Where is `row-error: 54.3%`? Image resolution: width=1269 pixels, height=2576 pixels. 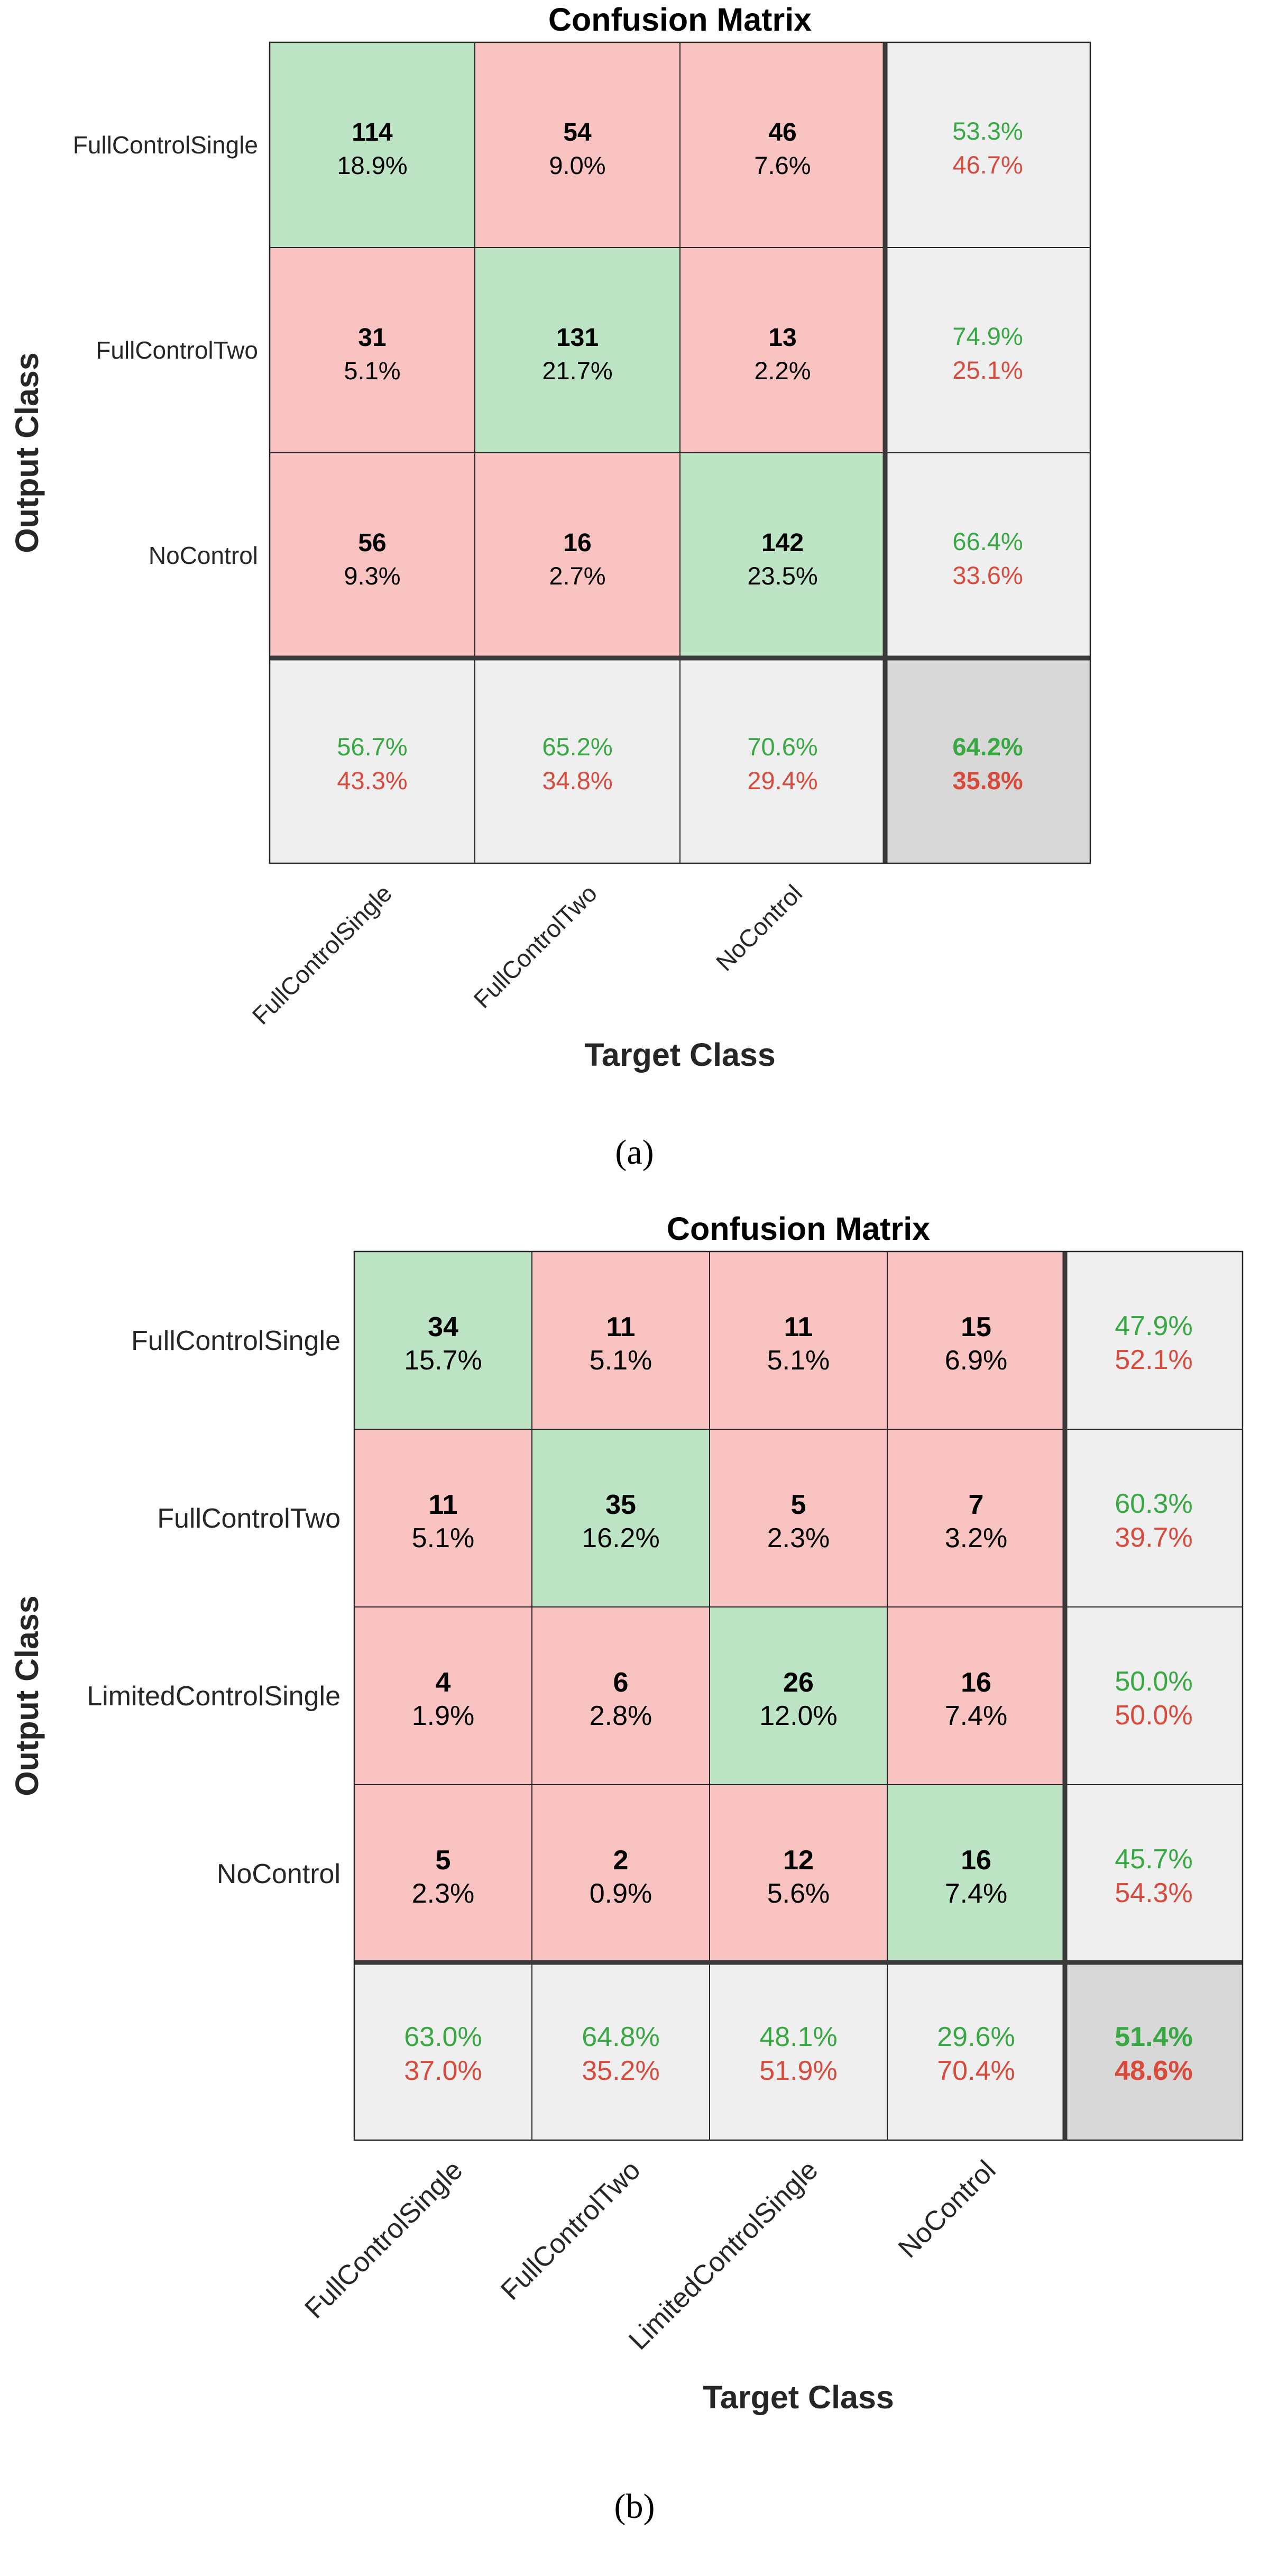 row-error: 54.3% is located at coordinates (1154, 1893).